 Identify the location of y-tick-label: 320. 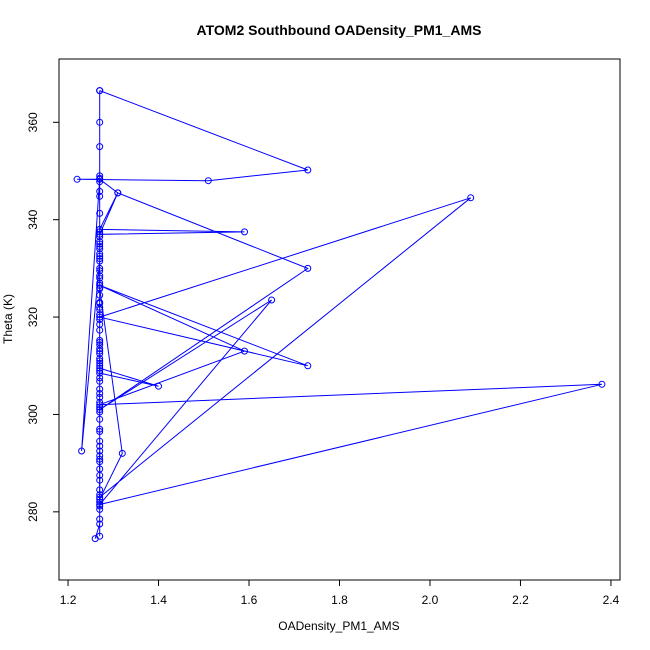
(33, 317).